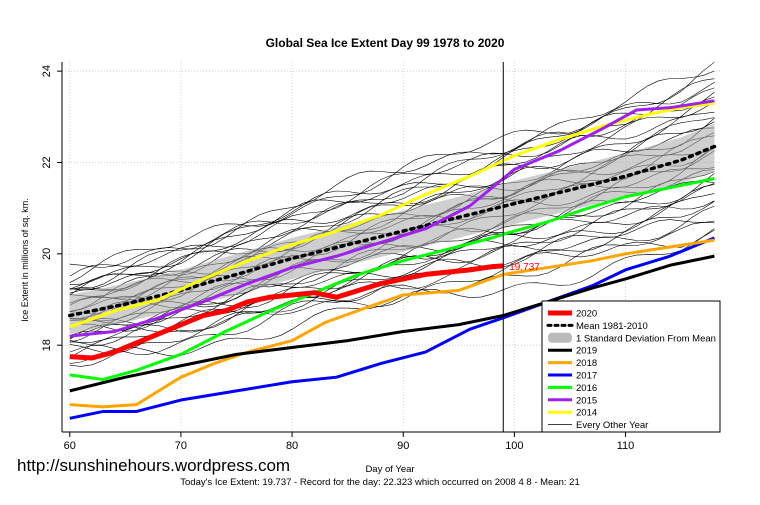 This screenshot has height=505, width=760. Describe the element at coordinates (47, 345) in the screenshot. I see `y-tick-label: 18` at that location.